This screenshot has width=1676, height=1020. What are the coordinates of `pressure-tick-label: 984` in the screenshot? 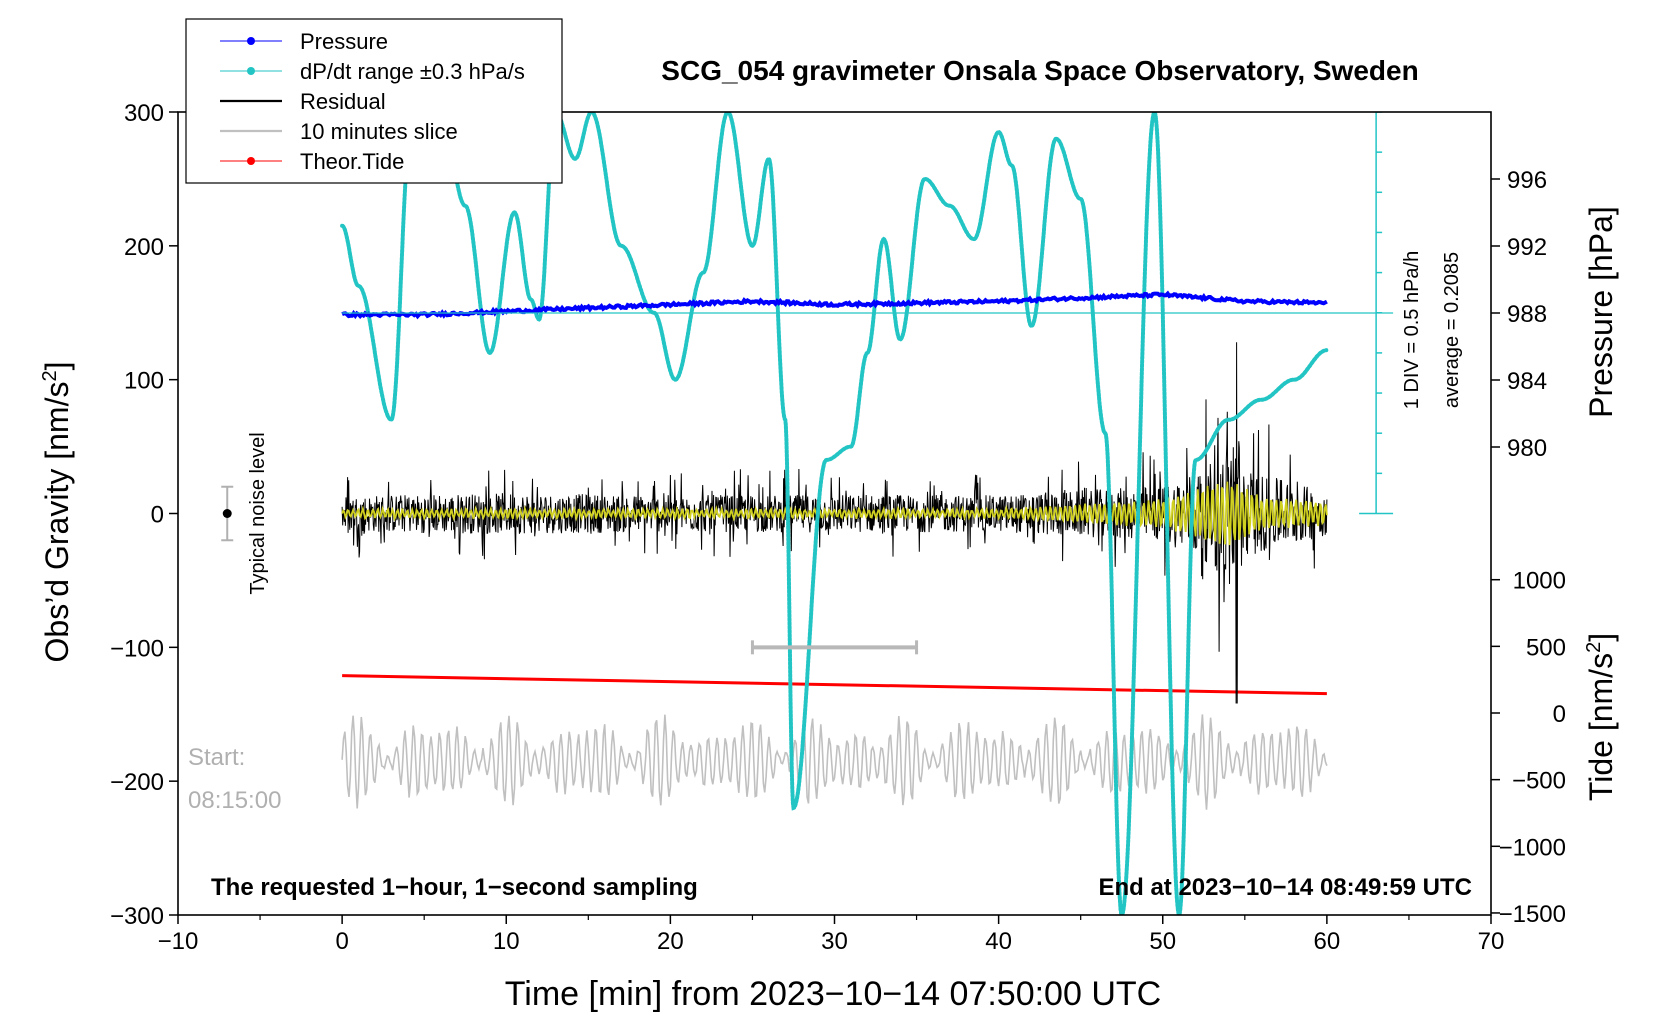 It's located at (1527, 381).